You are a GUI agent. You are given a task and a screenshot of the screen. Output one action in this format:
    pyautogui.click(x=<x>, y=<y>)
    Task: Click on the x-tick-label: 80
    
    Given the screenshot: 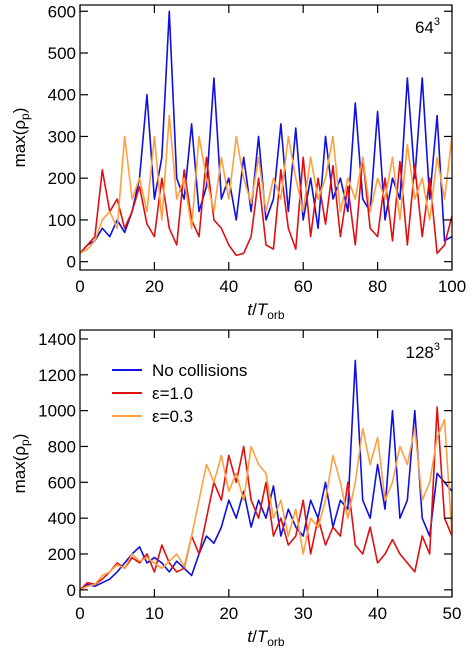 What is the action you would take?
    pyautogui.click(x=377, y=286)
    